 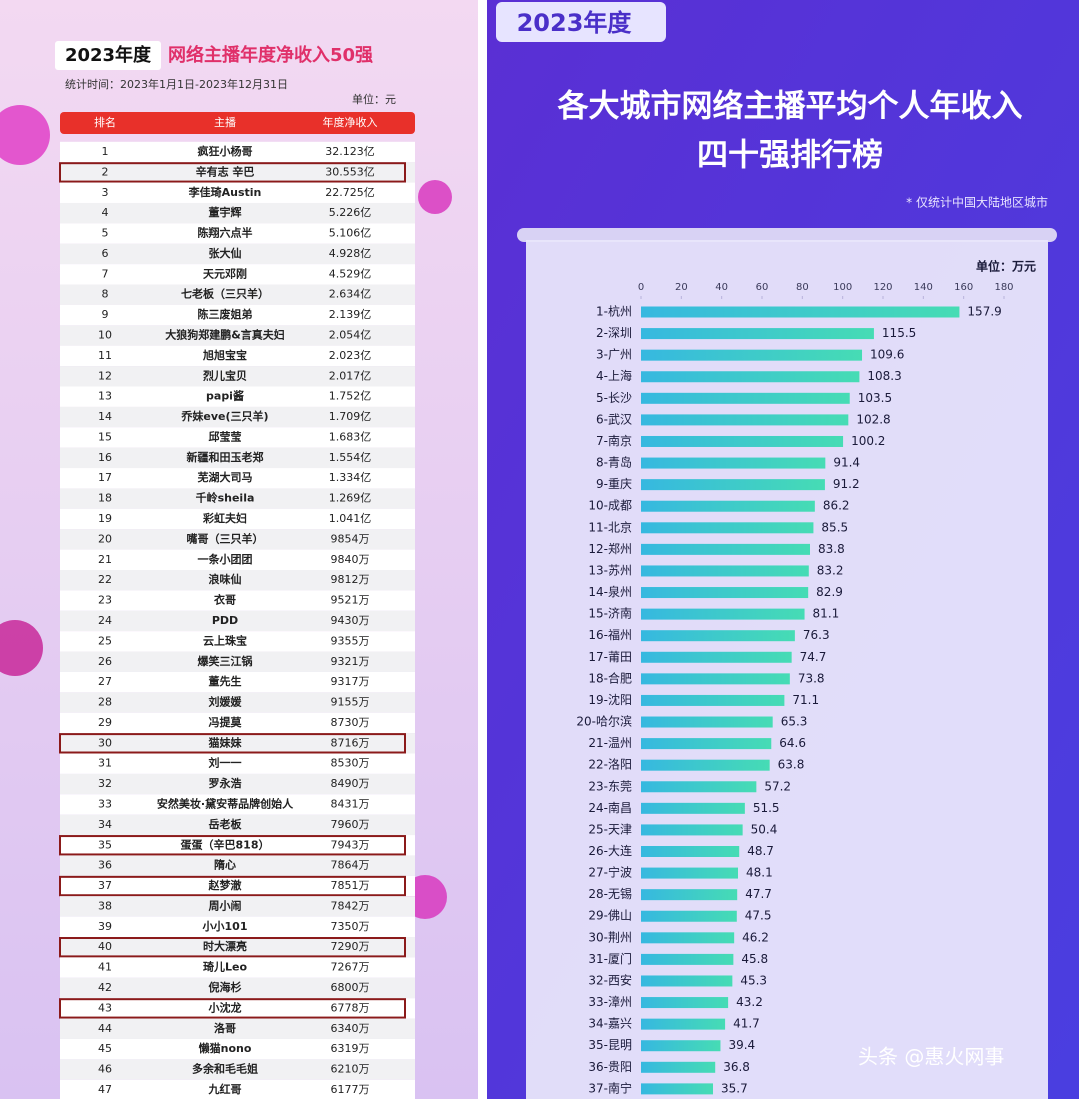 I want to click on table-cell: 彩虹夫妇, so click(x=224, y=518).